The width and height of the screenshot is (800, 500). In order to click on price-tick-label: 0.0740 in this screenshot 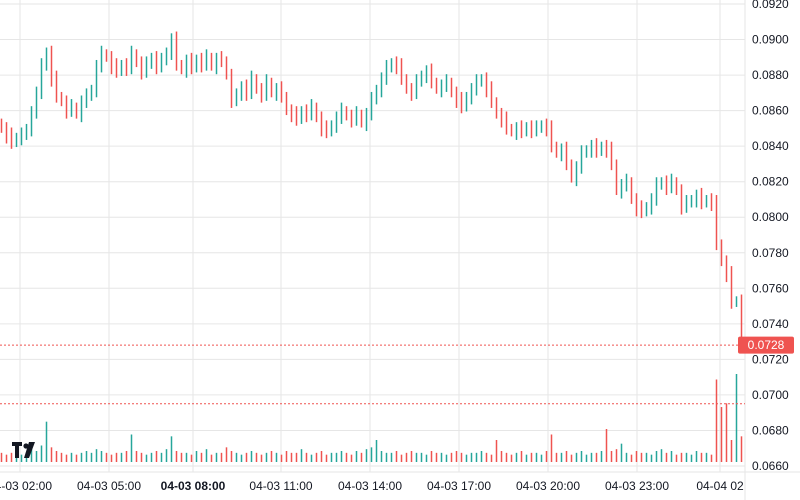, I will do `click(770, 324)`.